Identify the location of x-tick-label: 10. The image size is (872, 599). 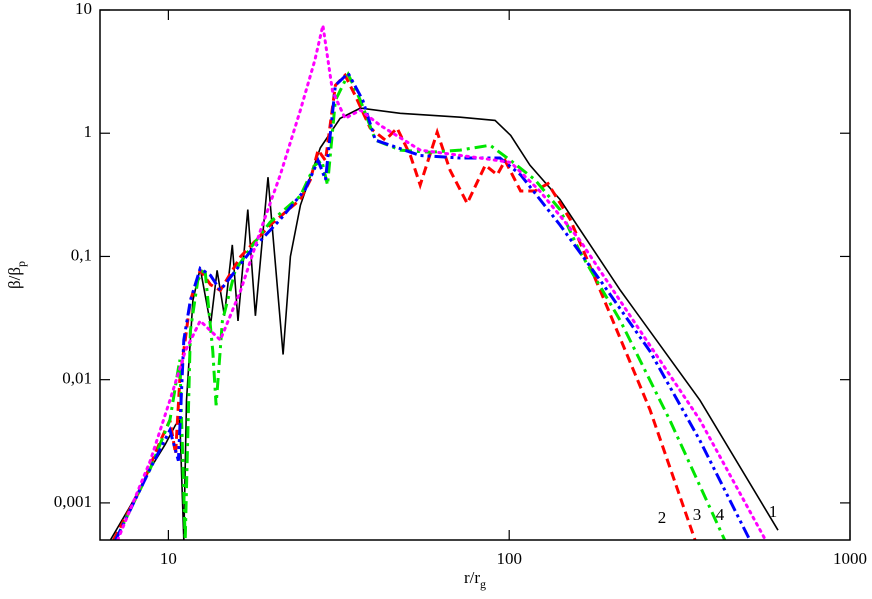
(168, 558).